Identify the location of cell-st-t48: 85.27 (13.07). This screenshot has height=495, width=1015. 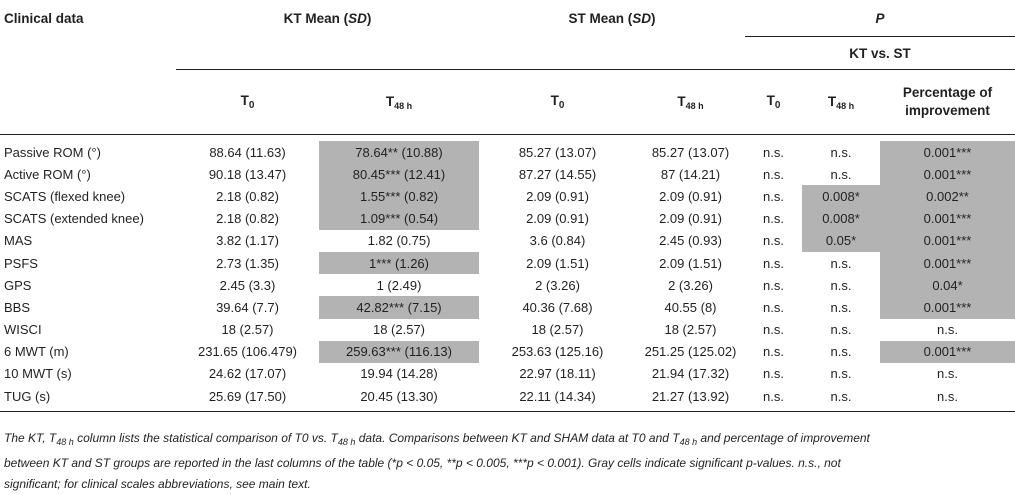
(690, 152).